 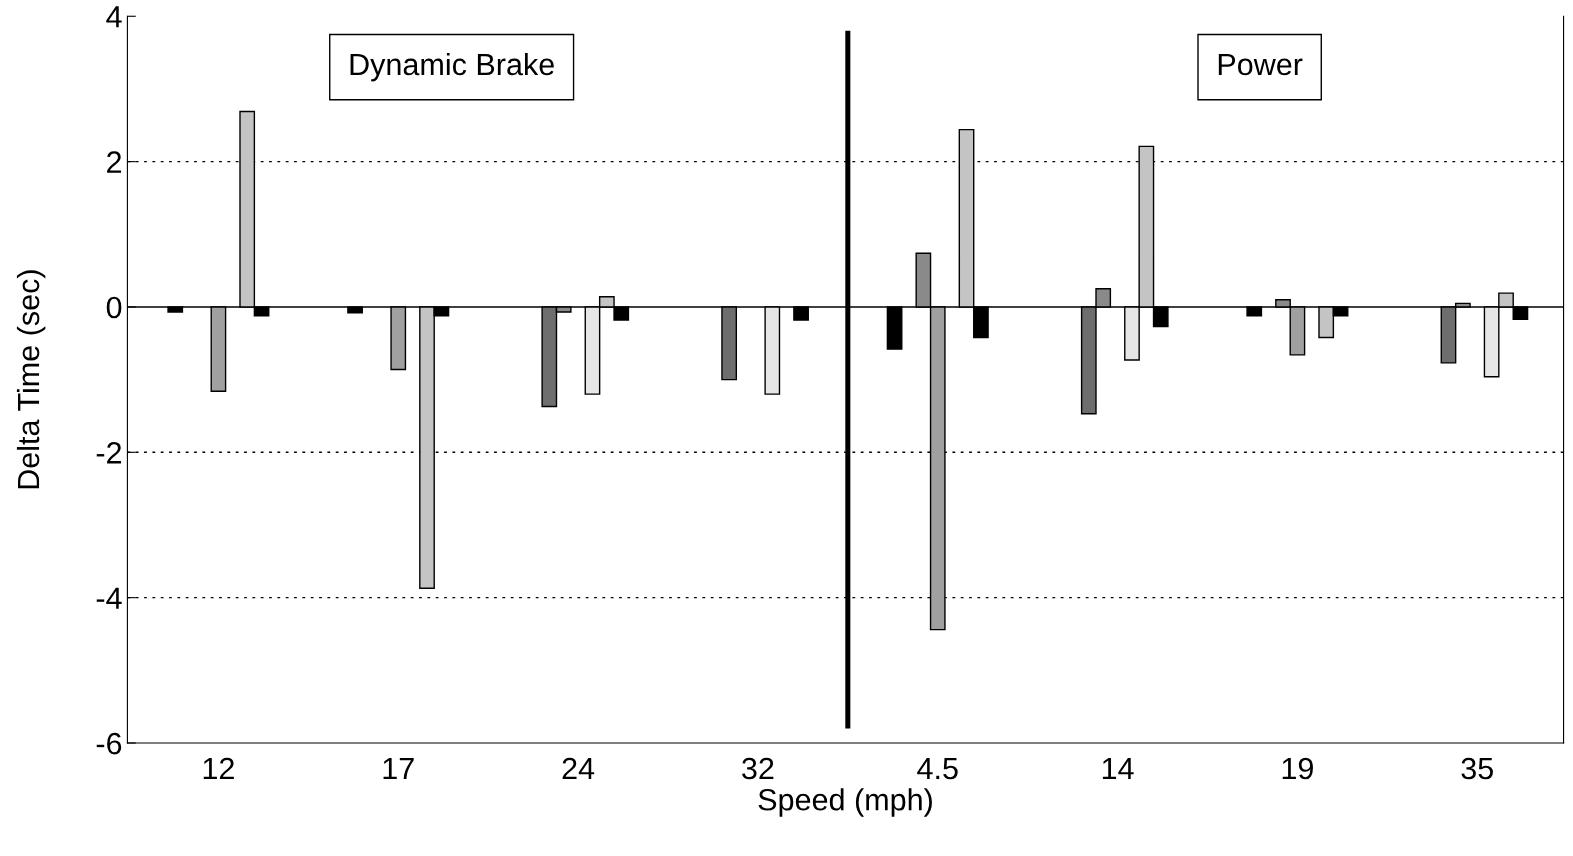 I want to click on x-tick-label: 12, so click(x=218, y=768).